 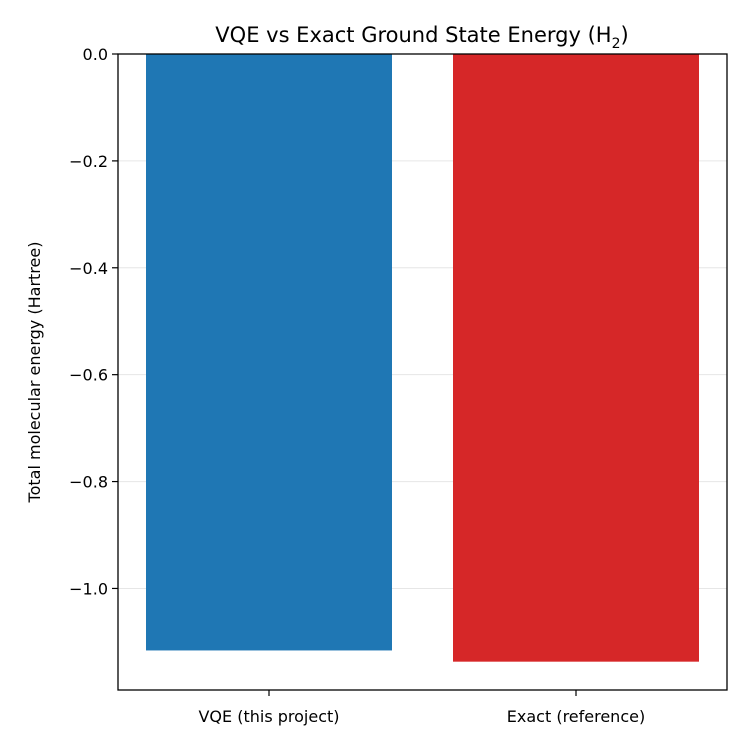 What do you see at coordinates (421, 708) in the screenshot?
I see `x-axis-ticks: VQE (this project) Exact (reference)` at bounding box center [421, 708].